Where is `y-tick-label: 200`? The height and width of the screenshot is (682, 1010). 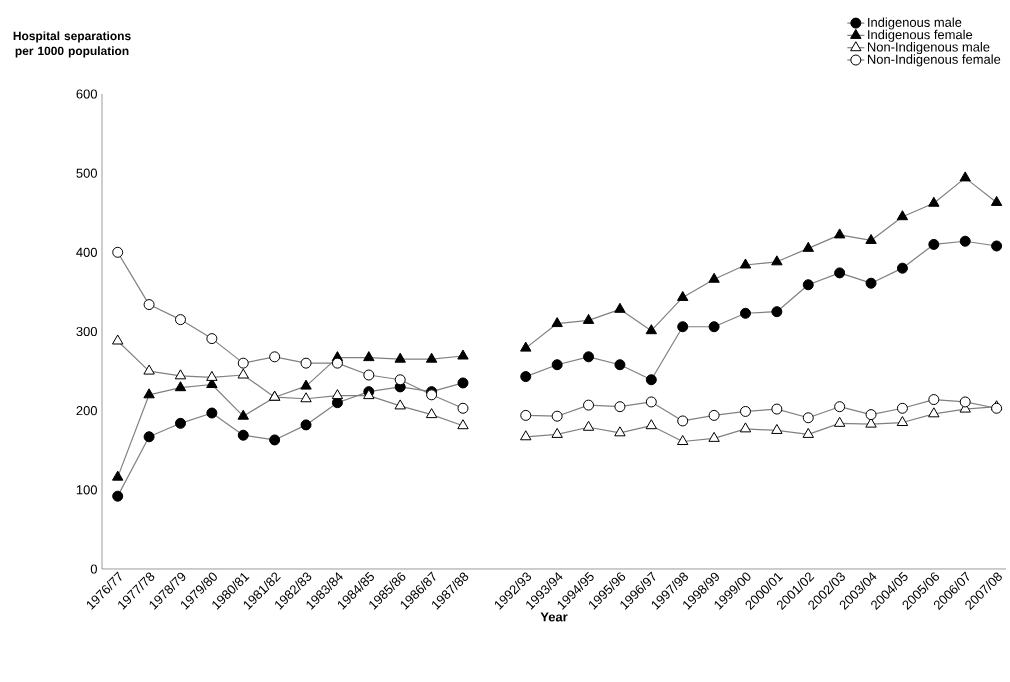
y-tick-label: 200 is located at coordinates (86, 411).